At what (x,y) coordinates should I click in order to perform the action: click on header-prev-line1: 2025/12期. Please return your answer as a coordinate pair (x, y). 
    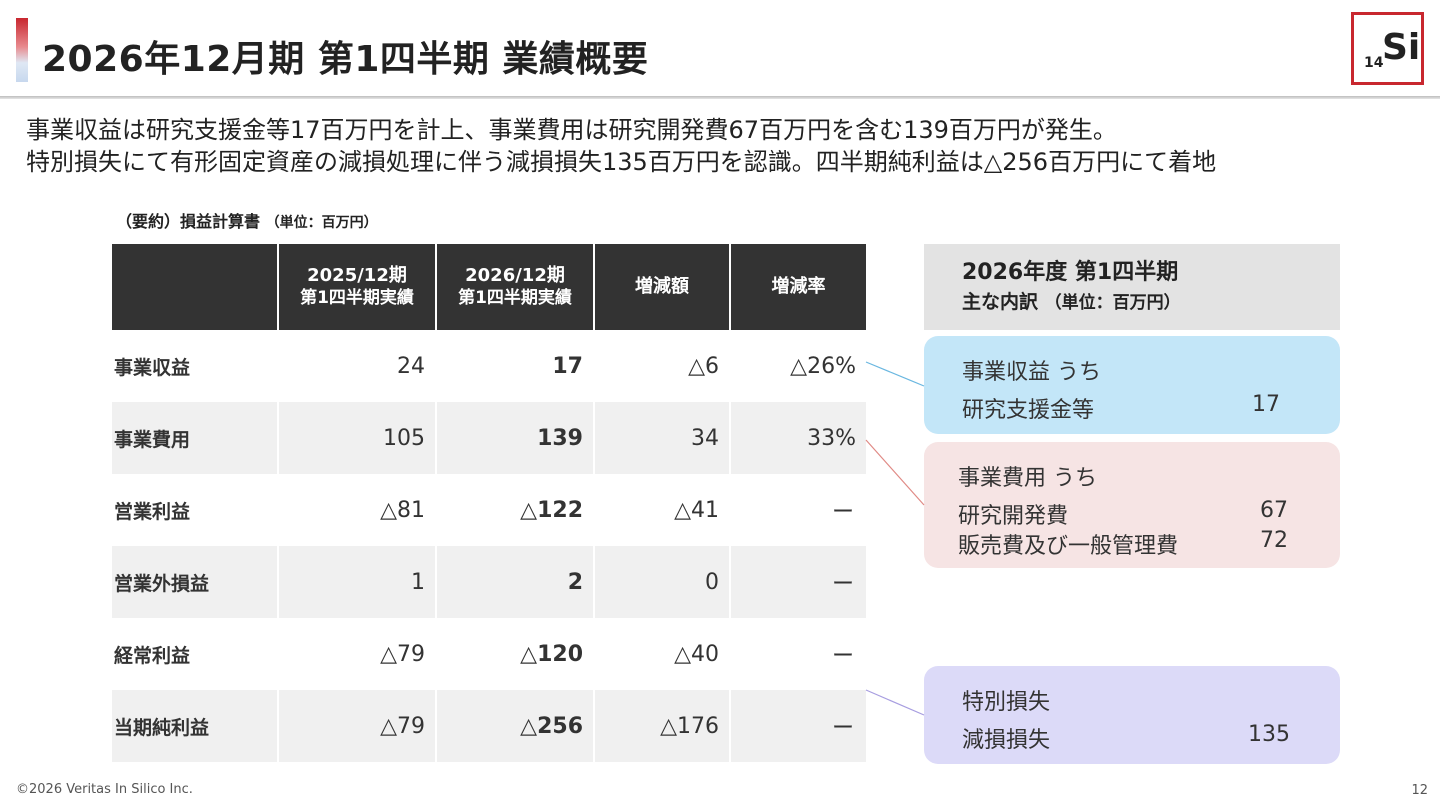
    Looking at the image, I should click on (357, 275).